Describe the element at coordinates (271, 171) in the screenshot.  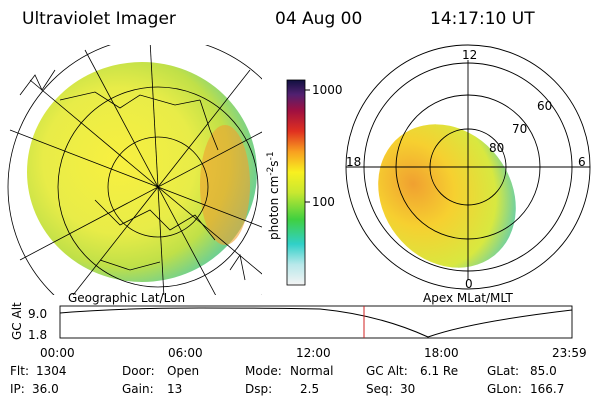
I see `unit-exp: -2` at that location.